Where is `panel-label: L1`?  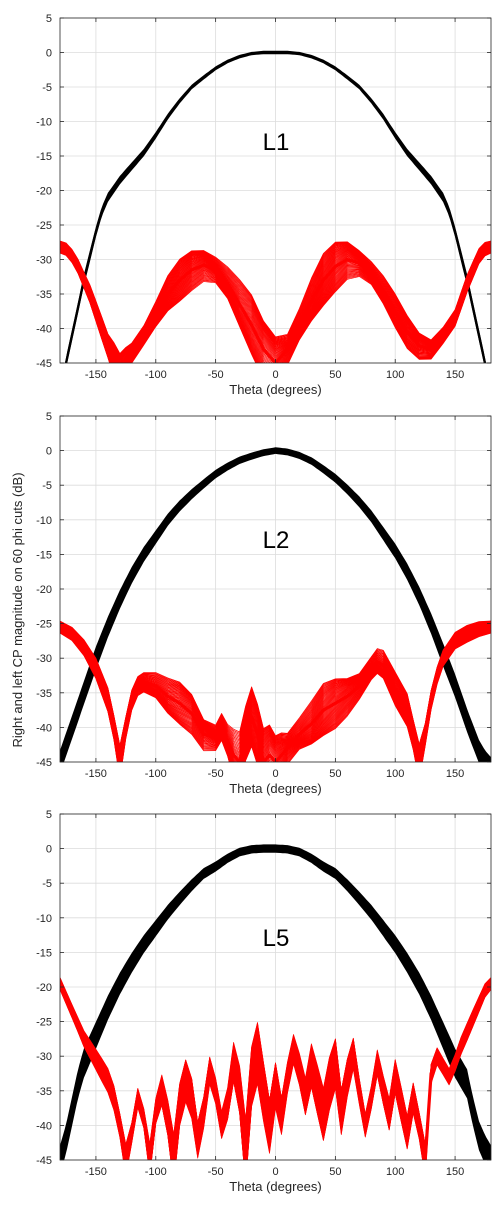
panel-label: L1 is located at coordinates (276, 142).